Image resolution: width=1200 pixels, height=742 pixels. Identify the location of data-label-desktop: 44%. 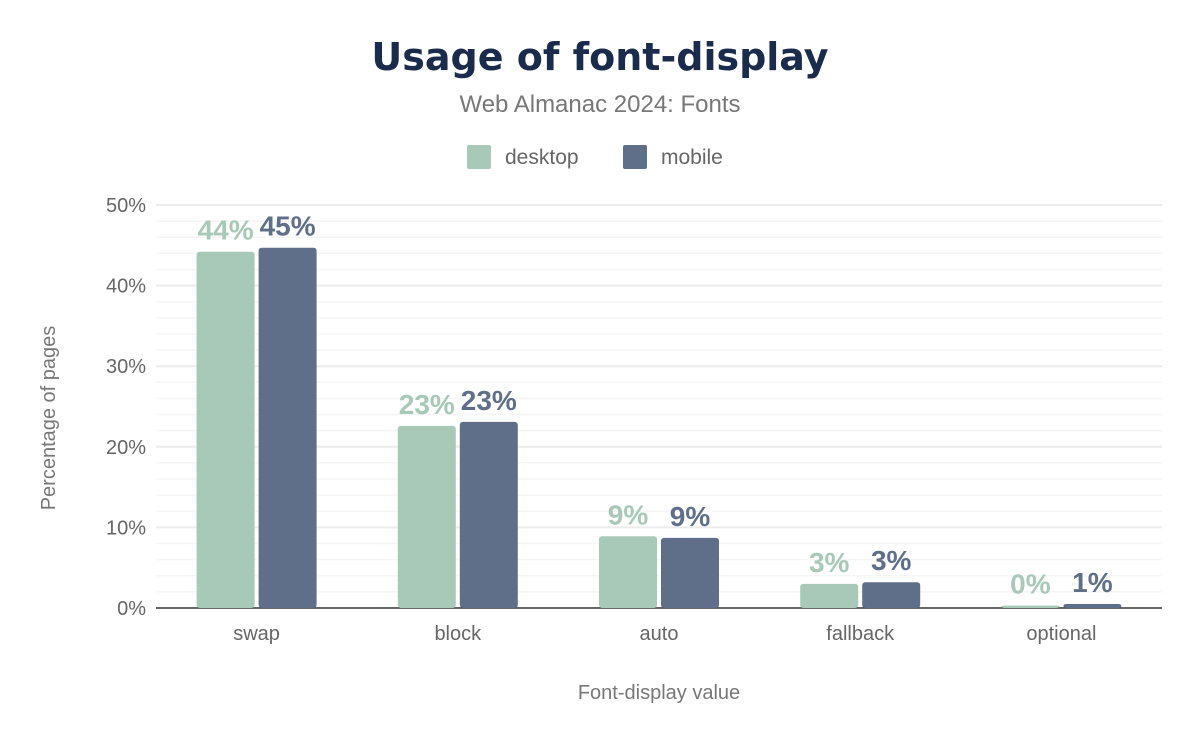
(226, 230).